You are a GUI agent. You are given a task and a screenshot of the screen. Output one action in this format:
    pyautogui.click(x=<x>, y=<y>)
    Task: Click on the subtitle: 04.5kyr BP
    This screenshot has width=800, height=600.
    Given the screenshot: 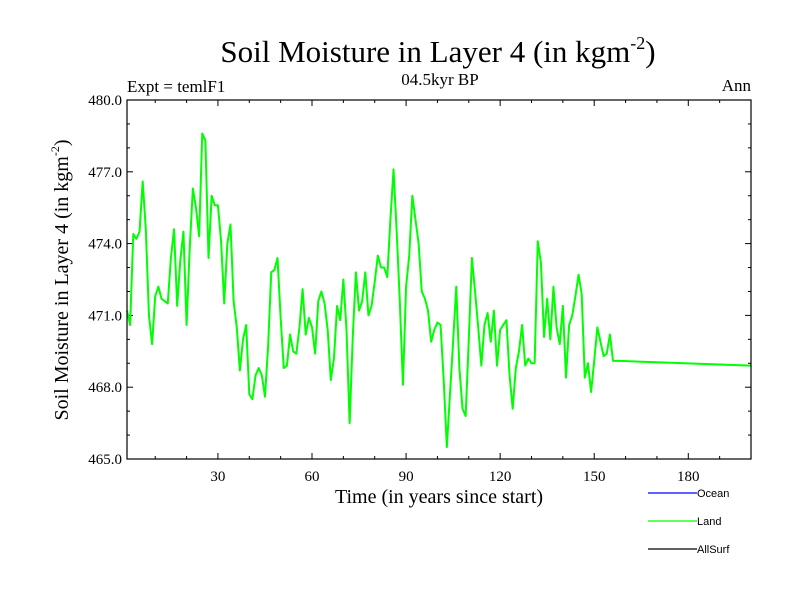 What is the action you would take?
    pyautogui.click(x=439, y=79)
    